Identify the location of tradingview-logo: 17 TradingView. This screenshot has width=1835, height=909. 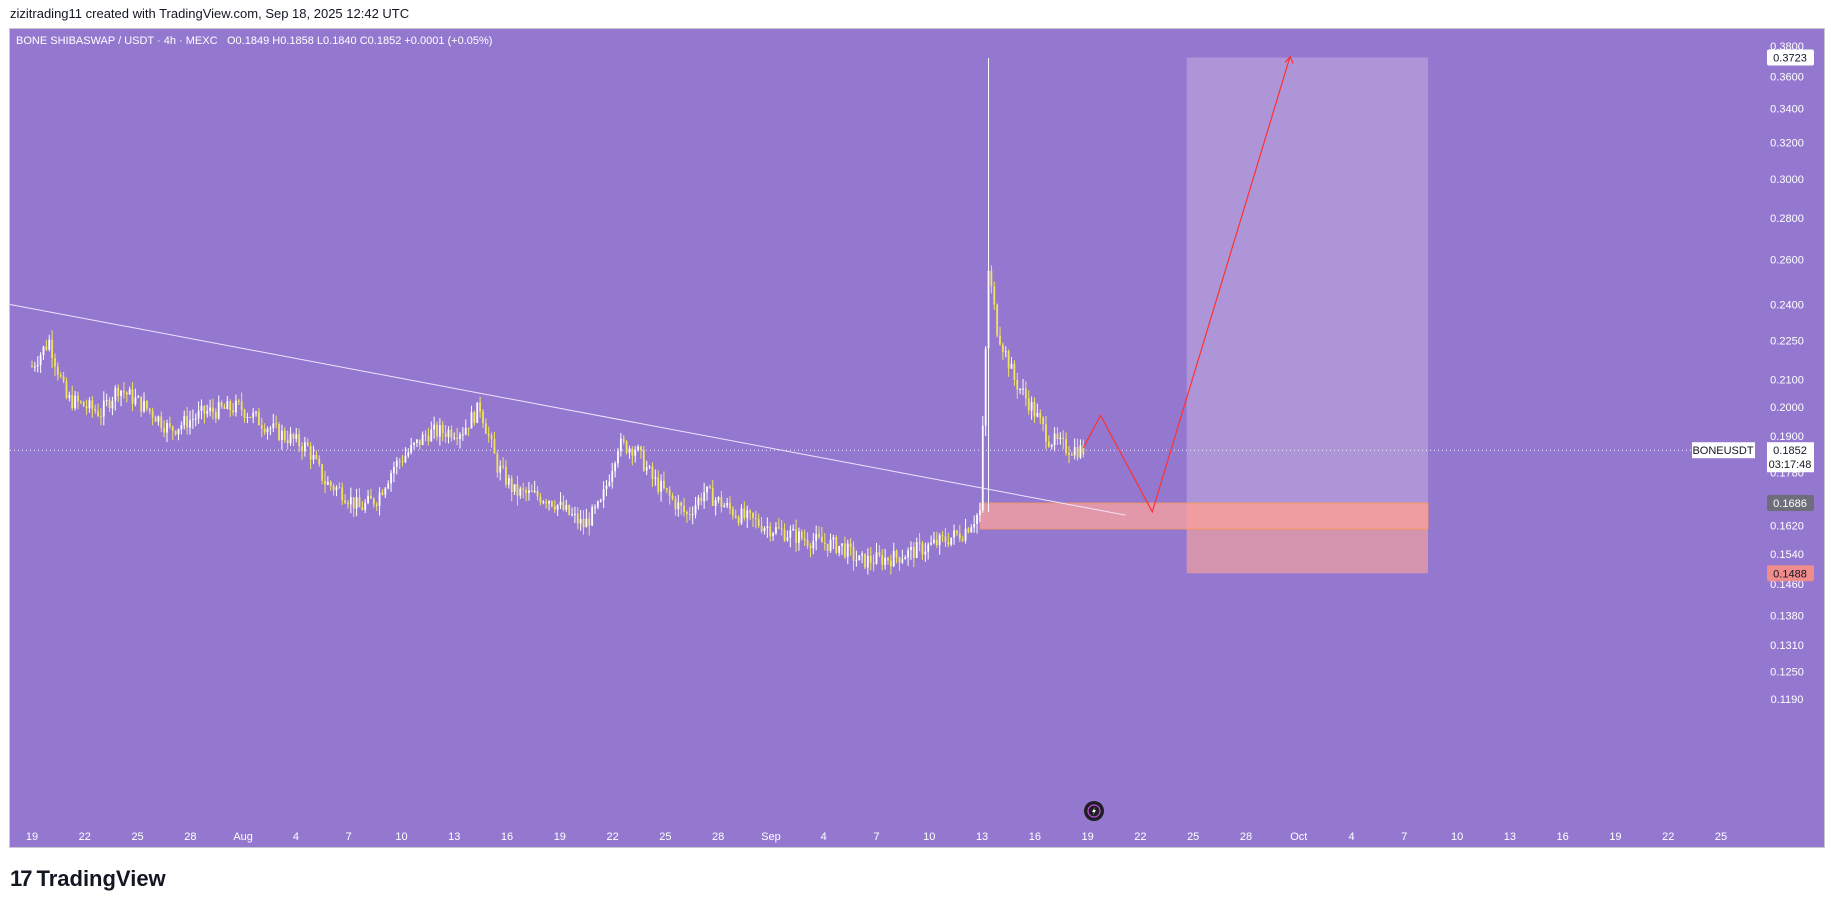
(88, 879).